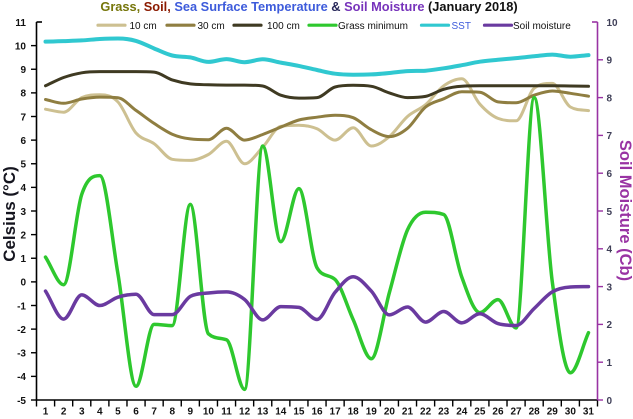 This screenshot has height=419, width=633. Describe the element at coordinates (480, 412) in the screenshot. I see `svg-text: 25` at that location.